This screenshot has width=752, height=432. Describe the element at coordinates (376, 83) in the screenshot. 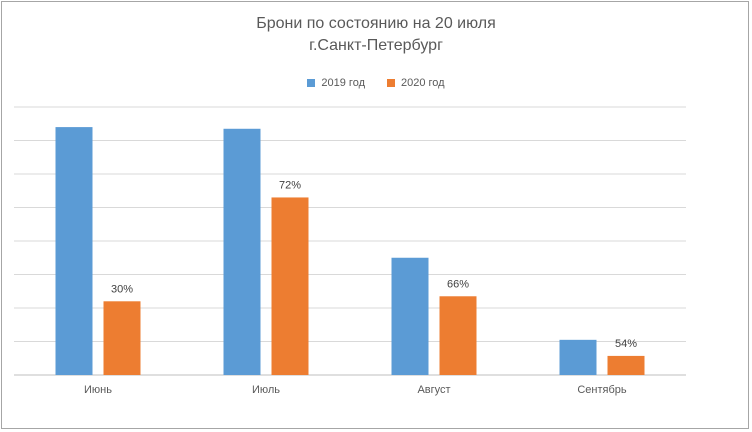

I see `chart-legend: 2019 год 2020 год` at that location.